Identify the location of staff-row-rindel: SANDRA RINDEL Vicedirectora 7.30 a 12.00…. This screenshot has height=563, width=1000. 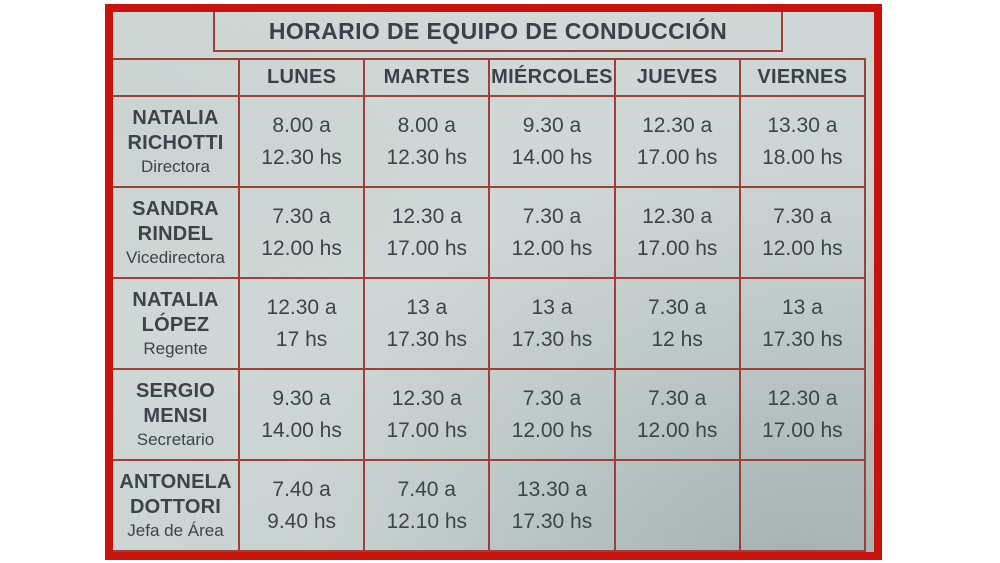
(490, 232).